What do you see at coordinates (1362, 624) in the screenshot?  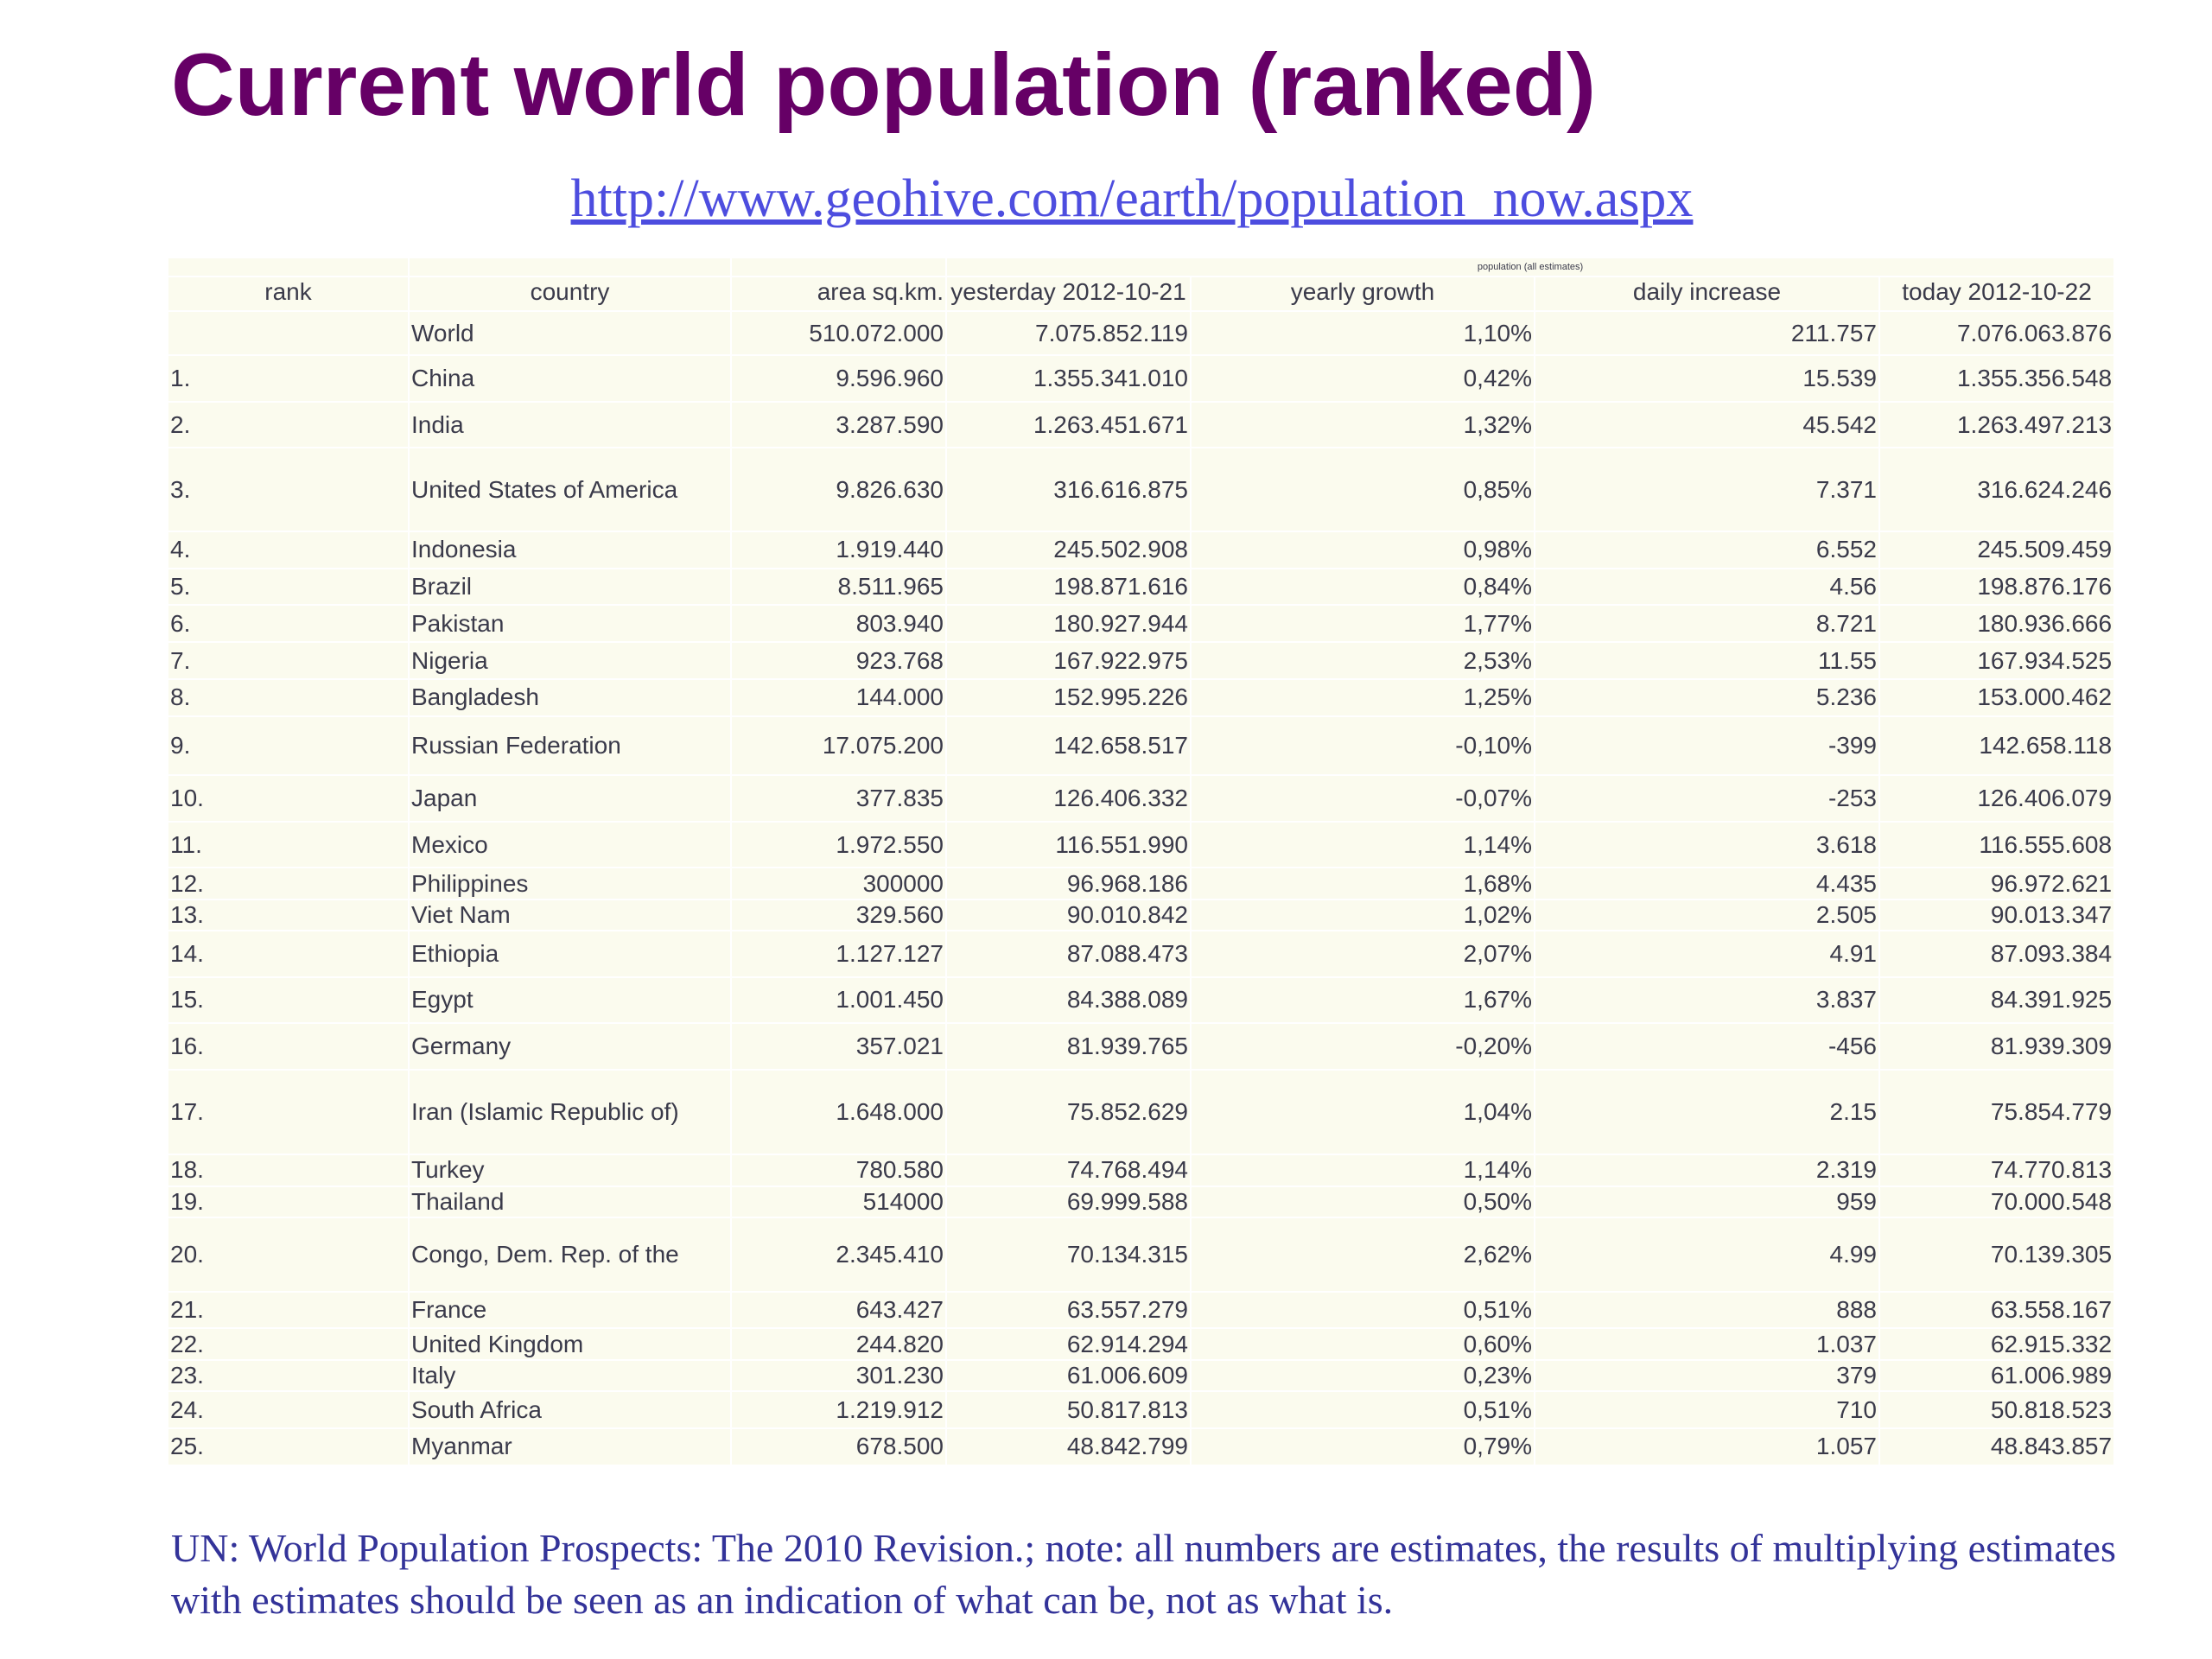 I see `cell-growth: 1,77%` at bounding box center [1362, 624].